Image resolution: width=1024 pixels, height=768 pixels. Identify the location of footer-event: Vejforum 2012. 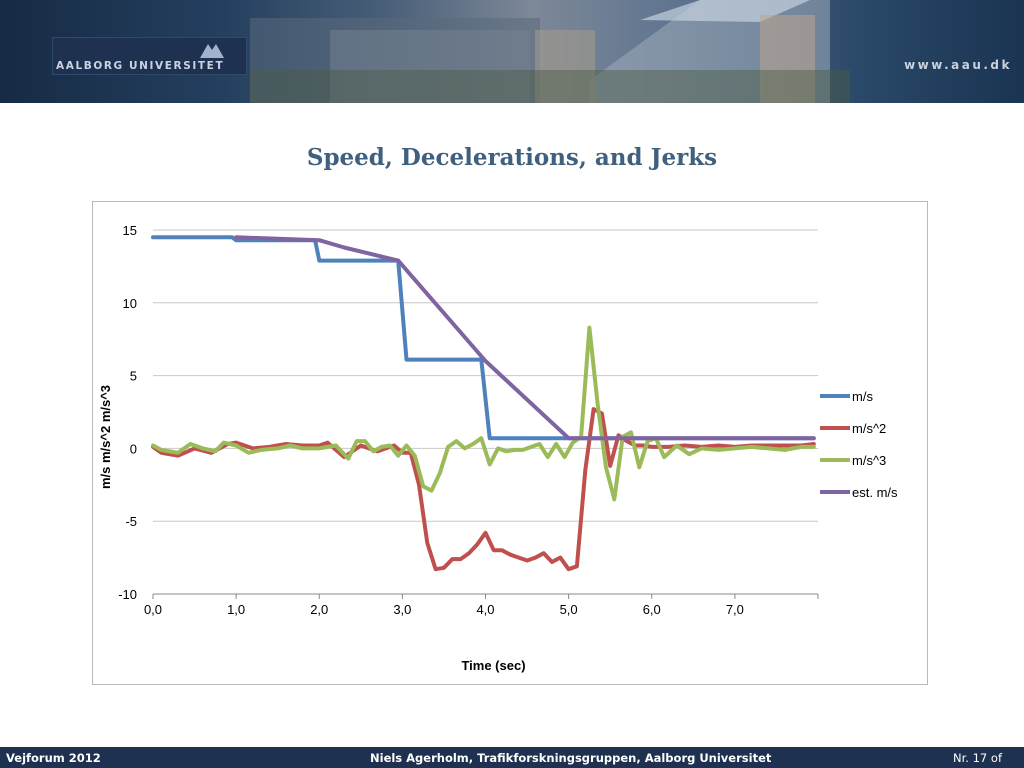
(53, 758).